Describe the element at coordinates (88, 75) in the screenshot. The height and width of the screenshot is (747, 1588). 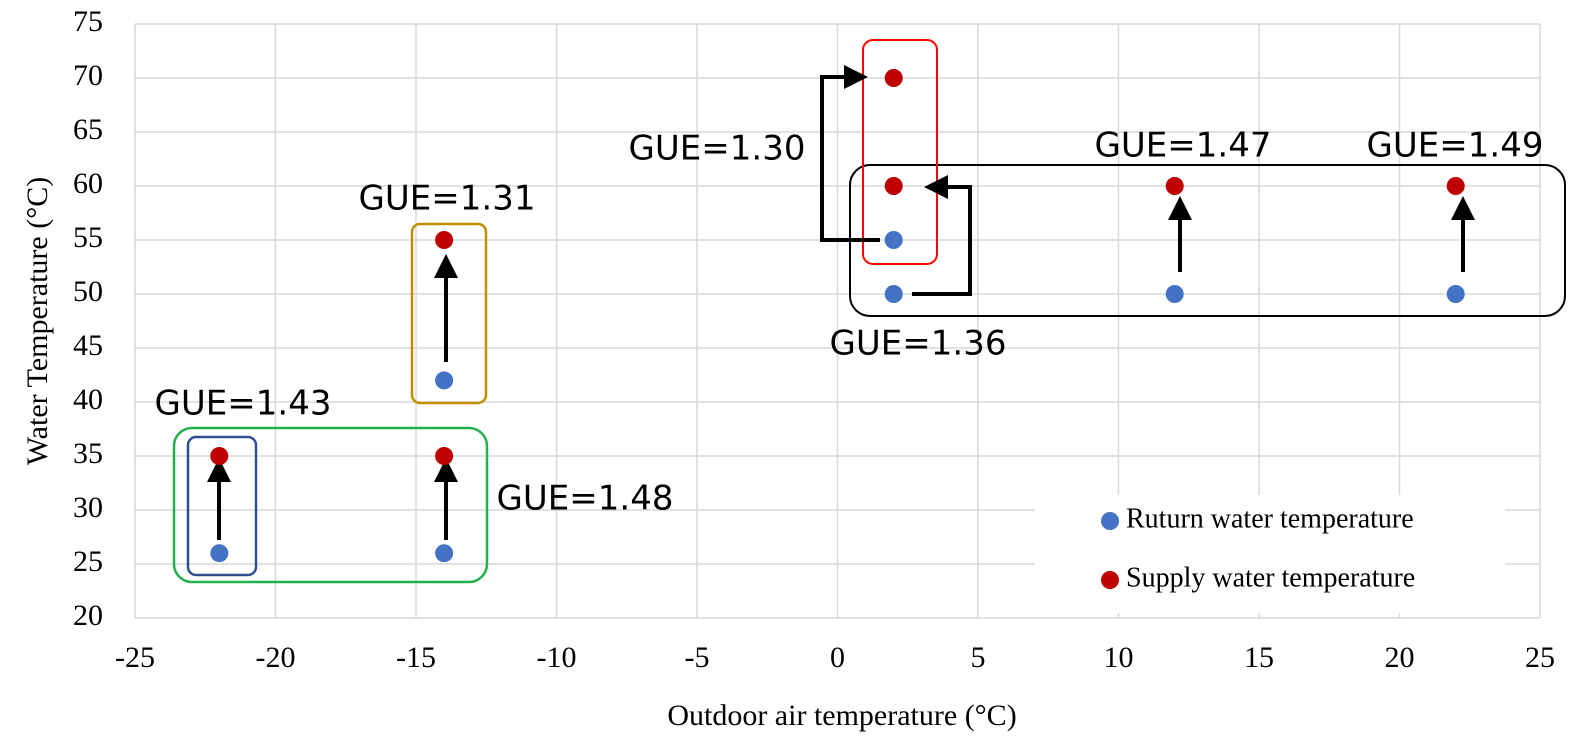
I see `y-tick-label: 70` at that location.